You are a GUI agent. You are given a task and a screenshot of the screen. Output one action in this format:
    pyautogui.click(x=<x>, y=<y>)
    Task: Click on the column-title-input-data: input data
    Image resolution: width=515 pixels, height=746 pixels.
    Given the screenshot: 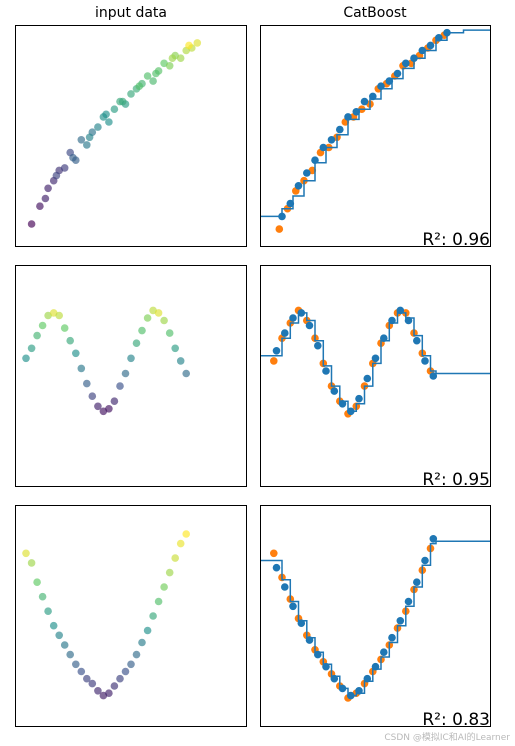 What is the action you would take?
    pyautogui.click(x=131, y=13)
    